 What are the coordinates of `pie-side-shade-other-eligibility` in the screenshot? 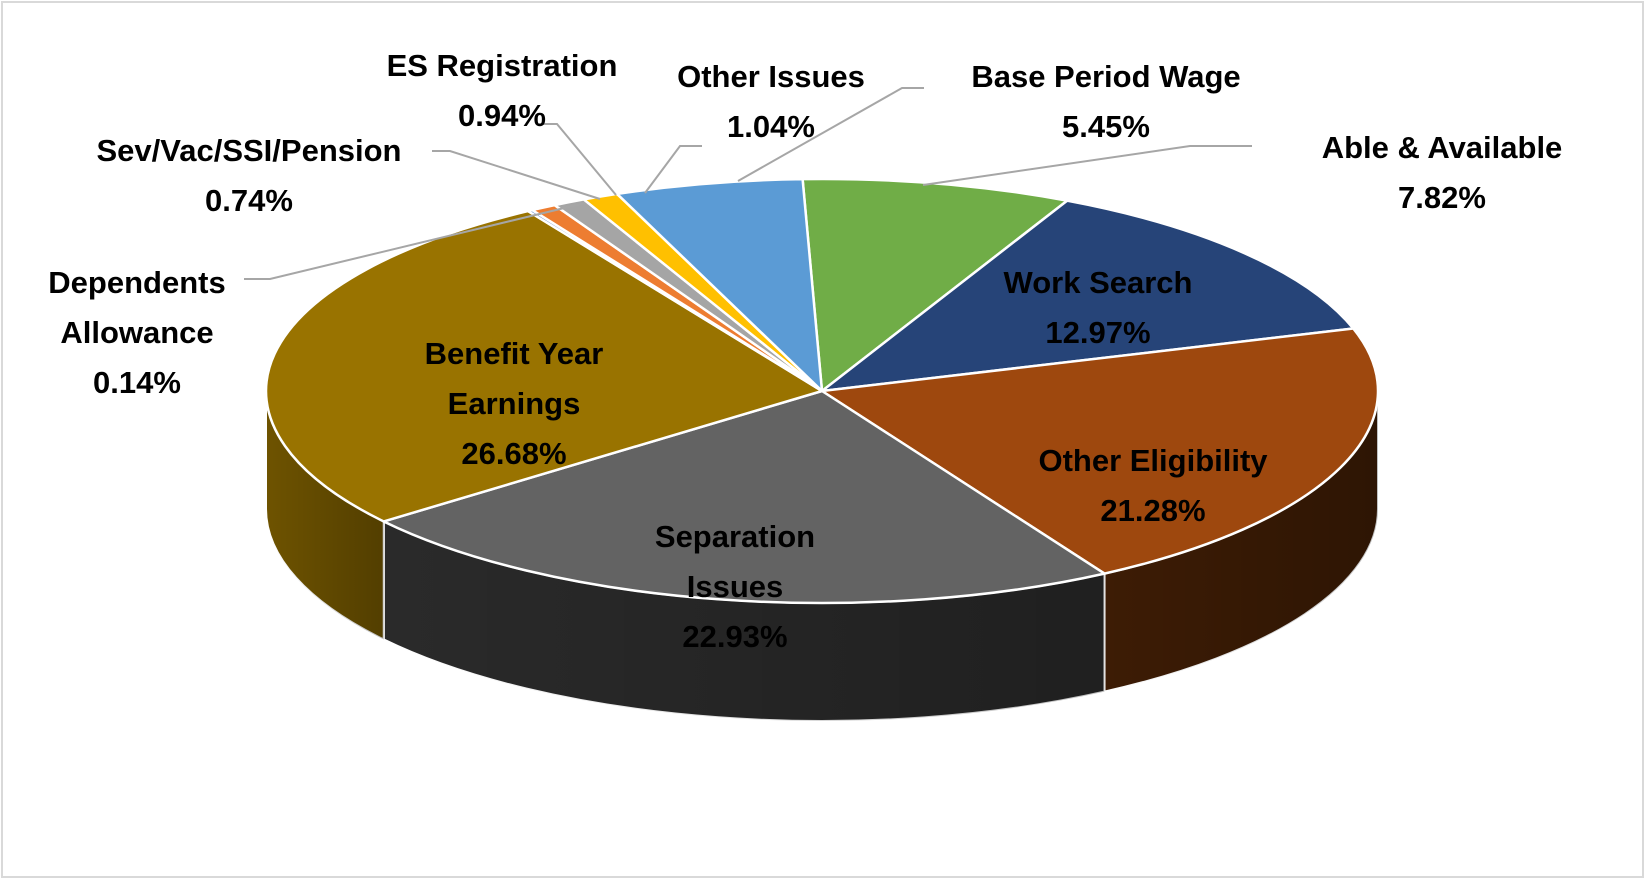 It's located at (1241, 541).